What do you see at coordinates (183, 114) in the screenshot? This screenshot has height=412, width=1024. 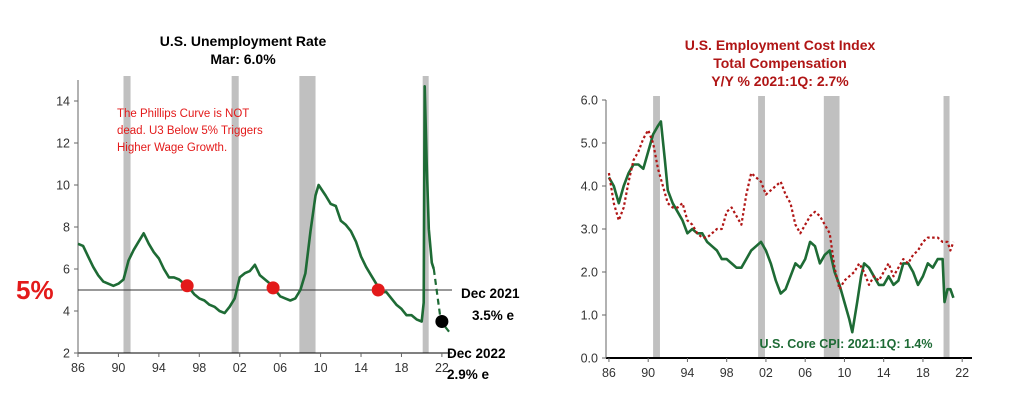 I see `annotation-line-0: The Phillips Curve is NOT` at bounding box center [183, 114].